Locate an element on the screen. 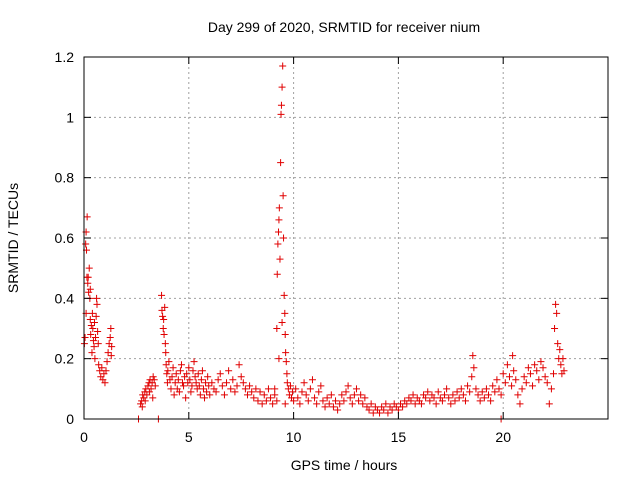 The image size is (640, 480). y-tick-label: 0.8 is located at coordinates (65, 178).